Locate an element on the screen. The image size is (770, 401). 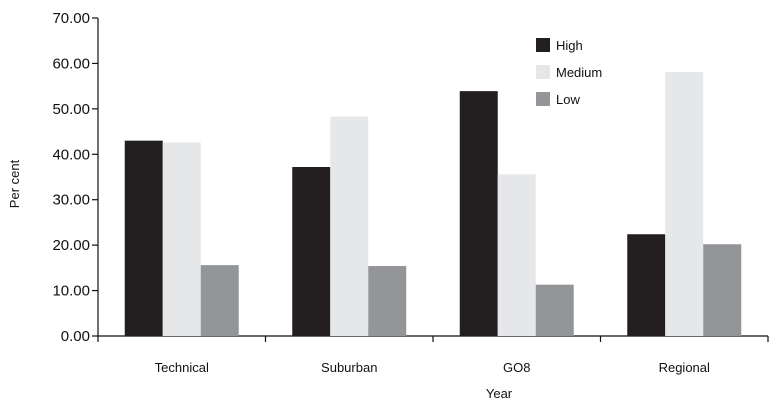
bar-low-regional is located at coordinates (722, 290).